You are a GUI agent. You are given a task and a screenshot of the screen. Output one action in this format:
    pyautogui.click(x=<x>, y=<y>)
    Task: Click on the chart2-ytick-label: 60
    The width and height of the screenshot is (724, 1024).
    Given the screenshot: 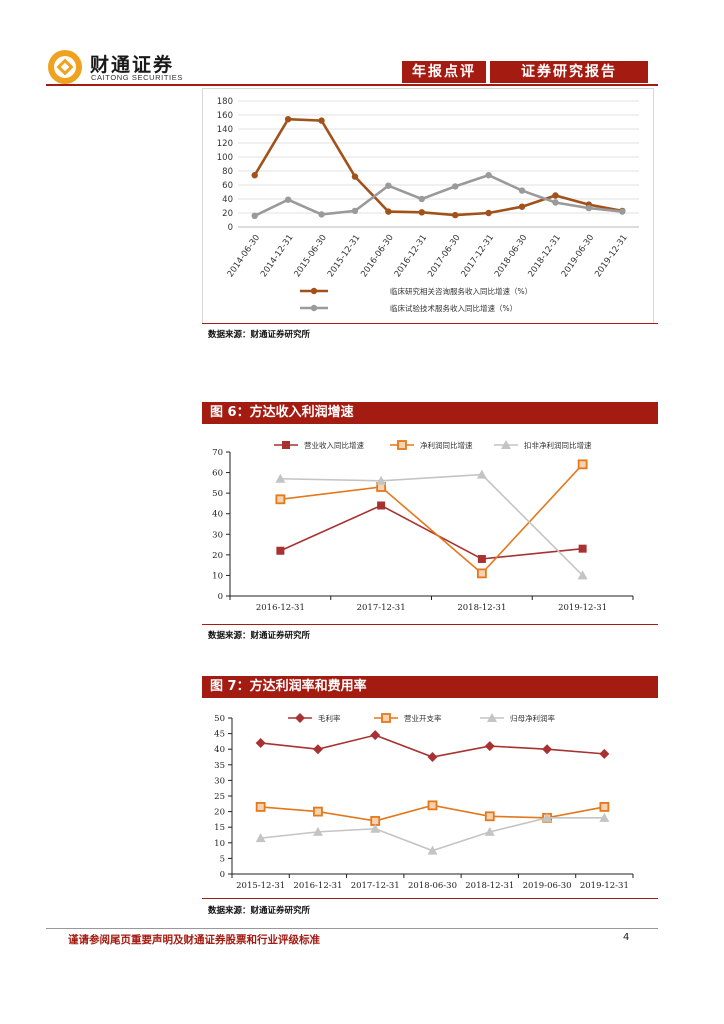 What is the action you would take?
    pyautogui.click(x=217, y=474)
    